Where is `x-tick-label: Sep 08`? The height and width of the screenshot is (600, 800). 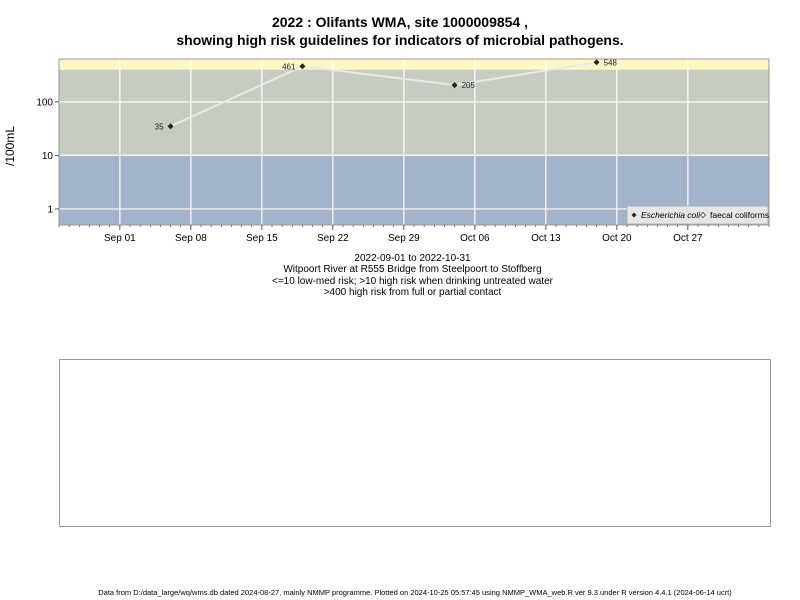
x-tick-label: Sep 08 is located at coordinates (191, 238).